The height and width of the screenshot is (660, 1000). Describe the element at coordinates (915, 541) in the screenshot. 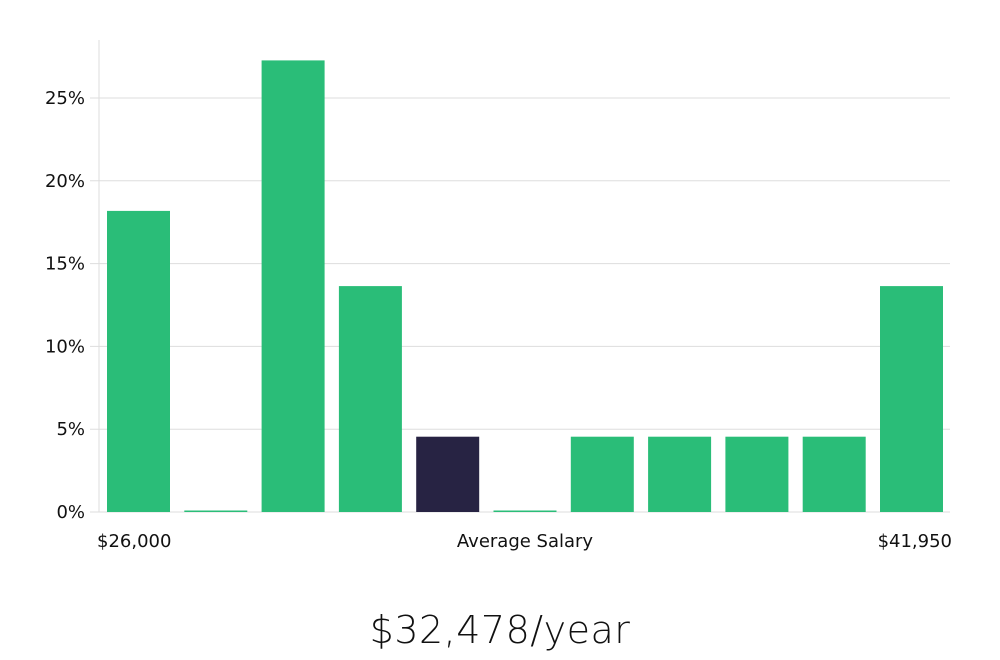

I see `x-max-label: $41,950` at that location.